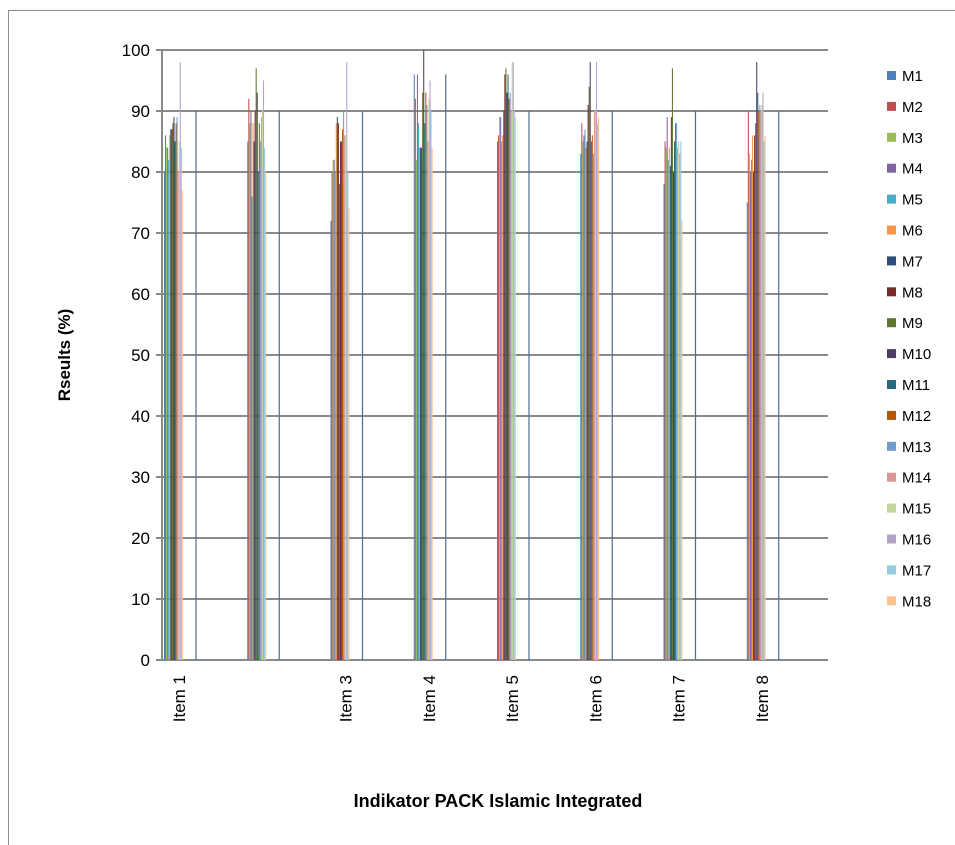 The height and width of the screenshot is (845, 955). I want to click on x-tick-label: Item 8, so click(762, 698).